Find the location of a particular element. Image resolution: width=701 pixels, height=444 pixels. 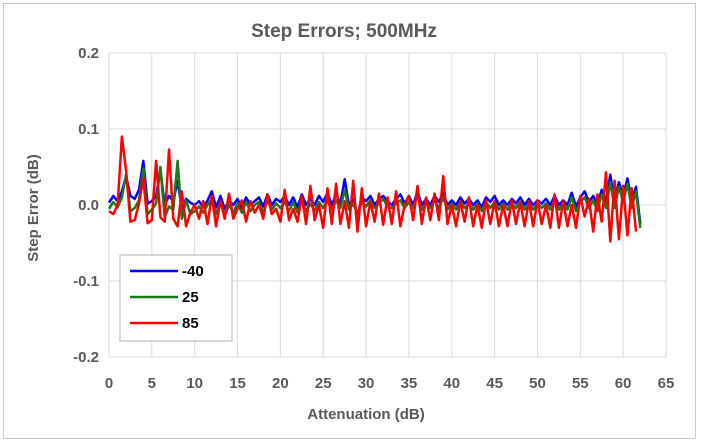

x-tick-label: 10 is located at coordinates (194, 383).